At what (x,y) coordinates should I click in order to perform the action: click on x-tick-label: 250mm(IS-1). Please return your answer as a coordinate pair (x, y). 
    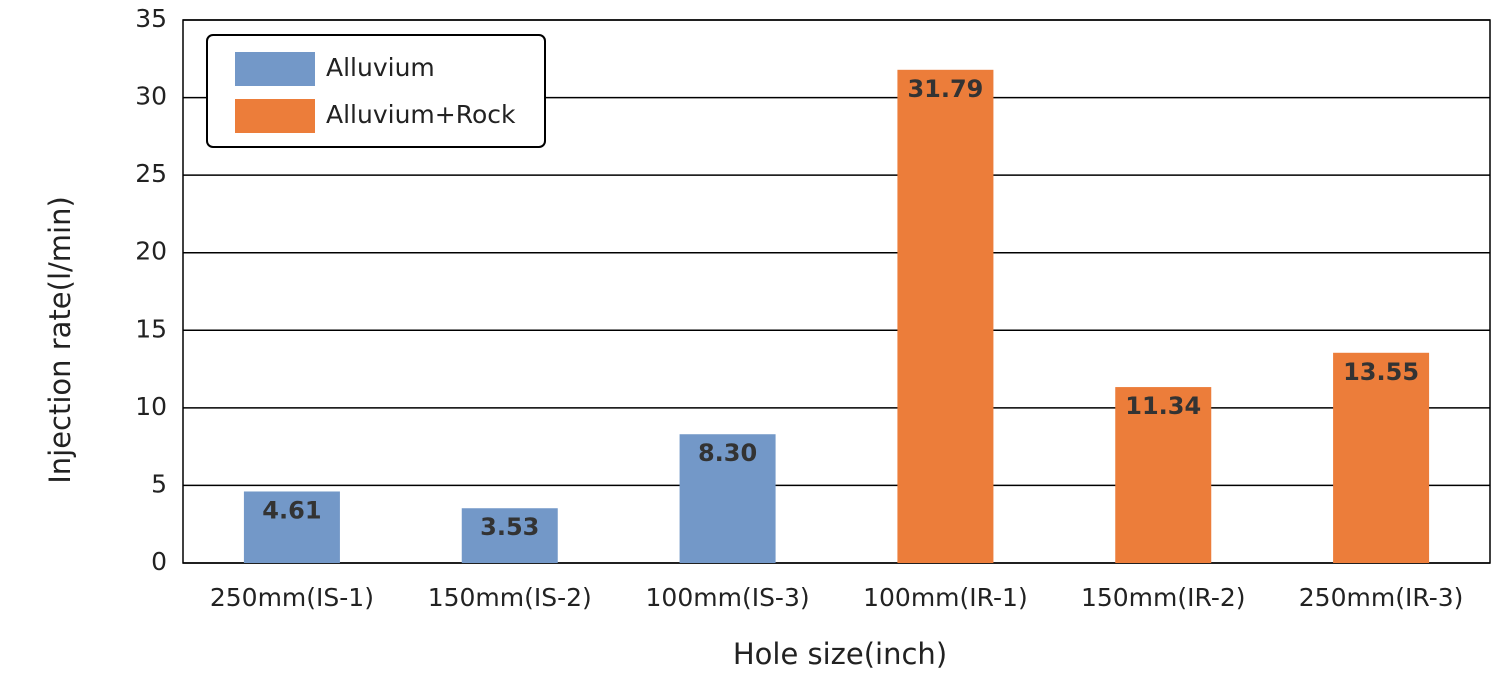
    Looking at the image, I should click on (292, 597).